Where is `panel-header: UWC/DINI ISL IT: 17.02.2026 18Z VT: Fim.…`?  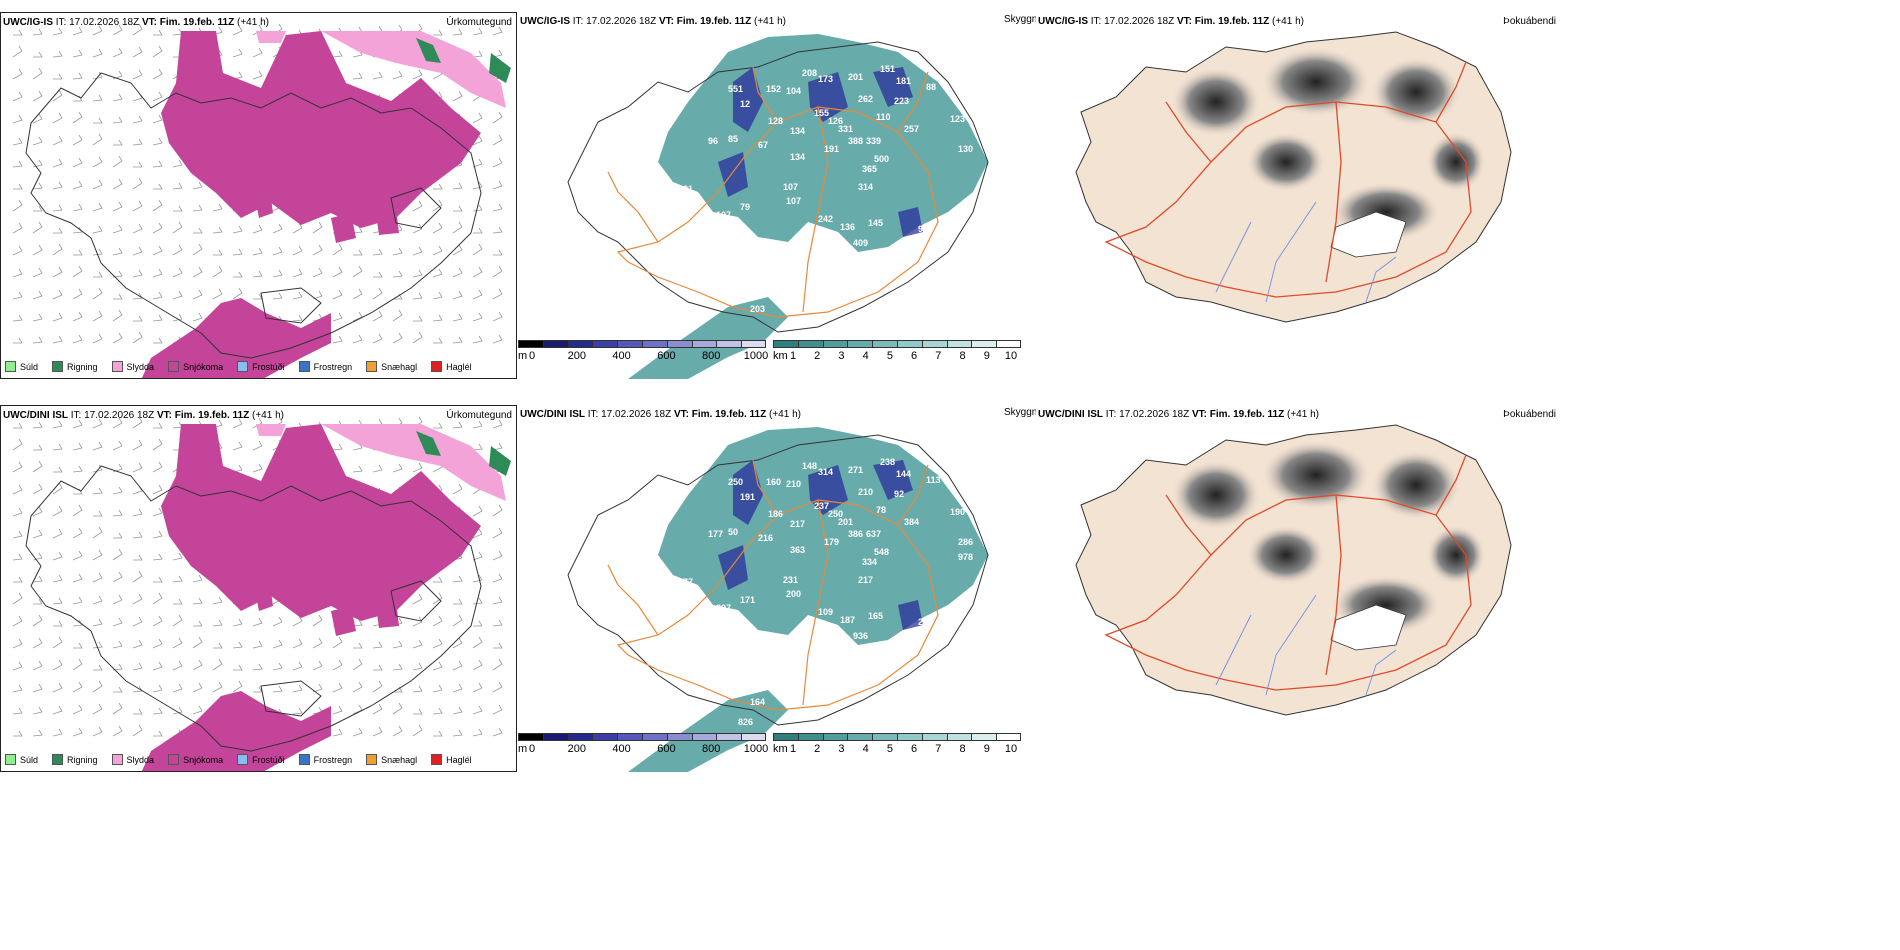 panel-header: UWC/DINI ISL IT: 17.02.2026 18Z VT: Fim.… is located at coordinates (660, 414).